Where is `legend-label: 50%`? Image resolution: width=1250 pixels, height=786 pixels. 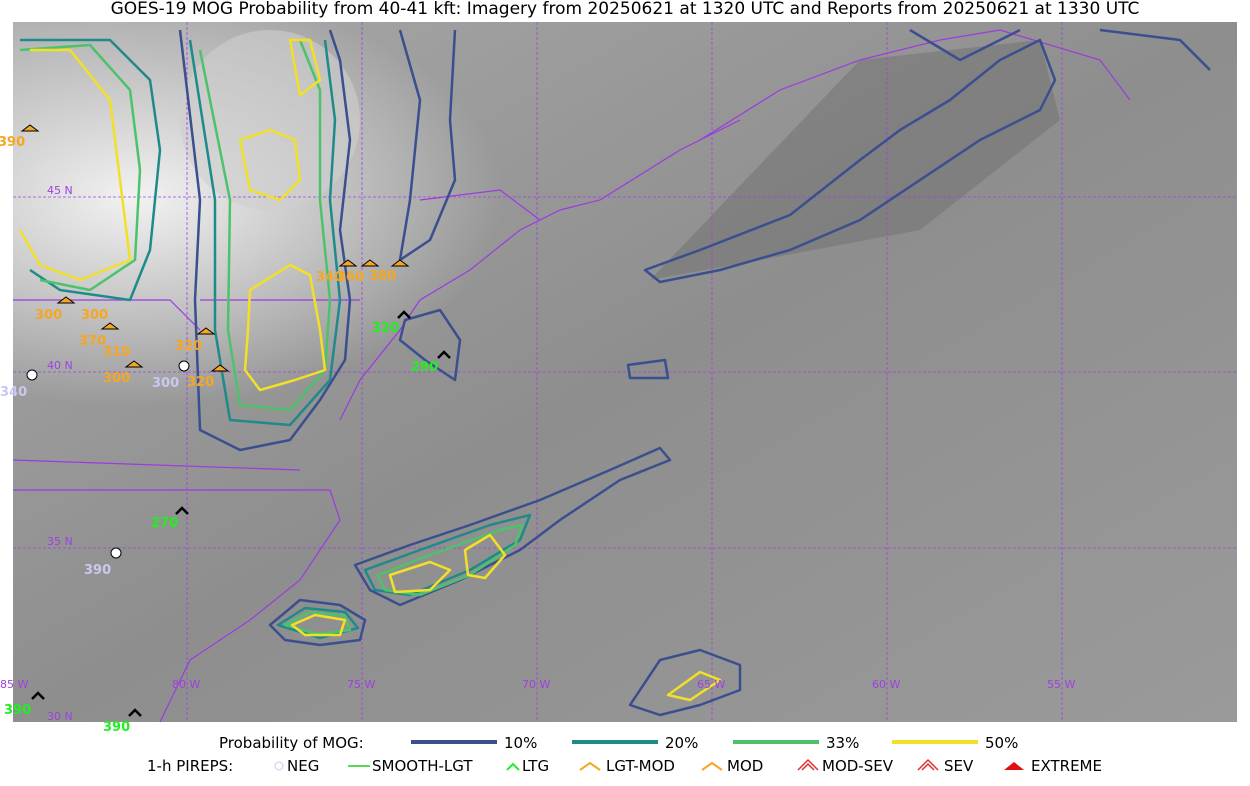
legend-label: 50% is located at coordinates (1001, 743).